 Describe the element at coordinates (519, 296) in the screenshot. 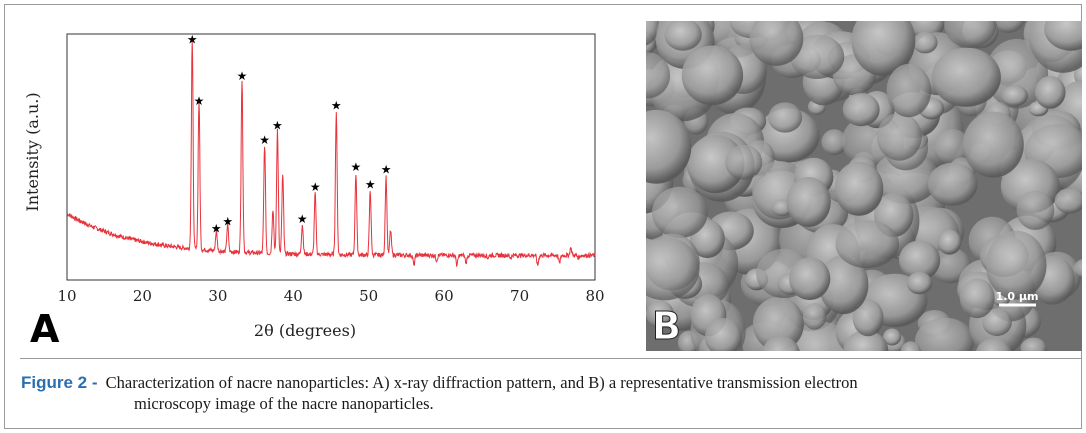

I see `x-tick-label: 70` at that location.